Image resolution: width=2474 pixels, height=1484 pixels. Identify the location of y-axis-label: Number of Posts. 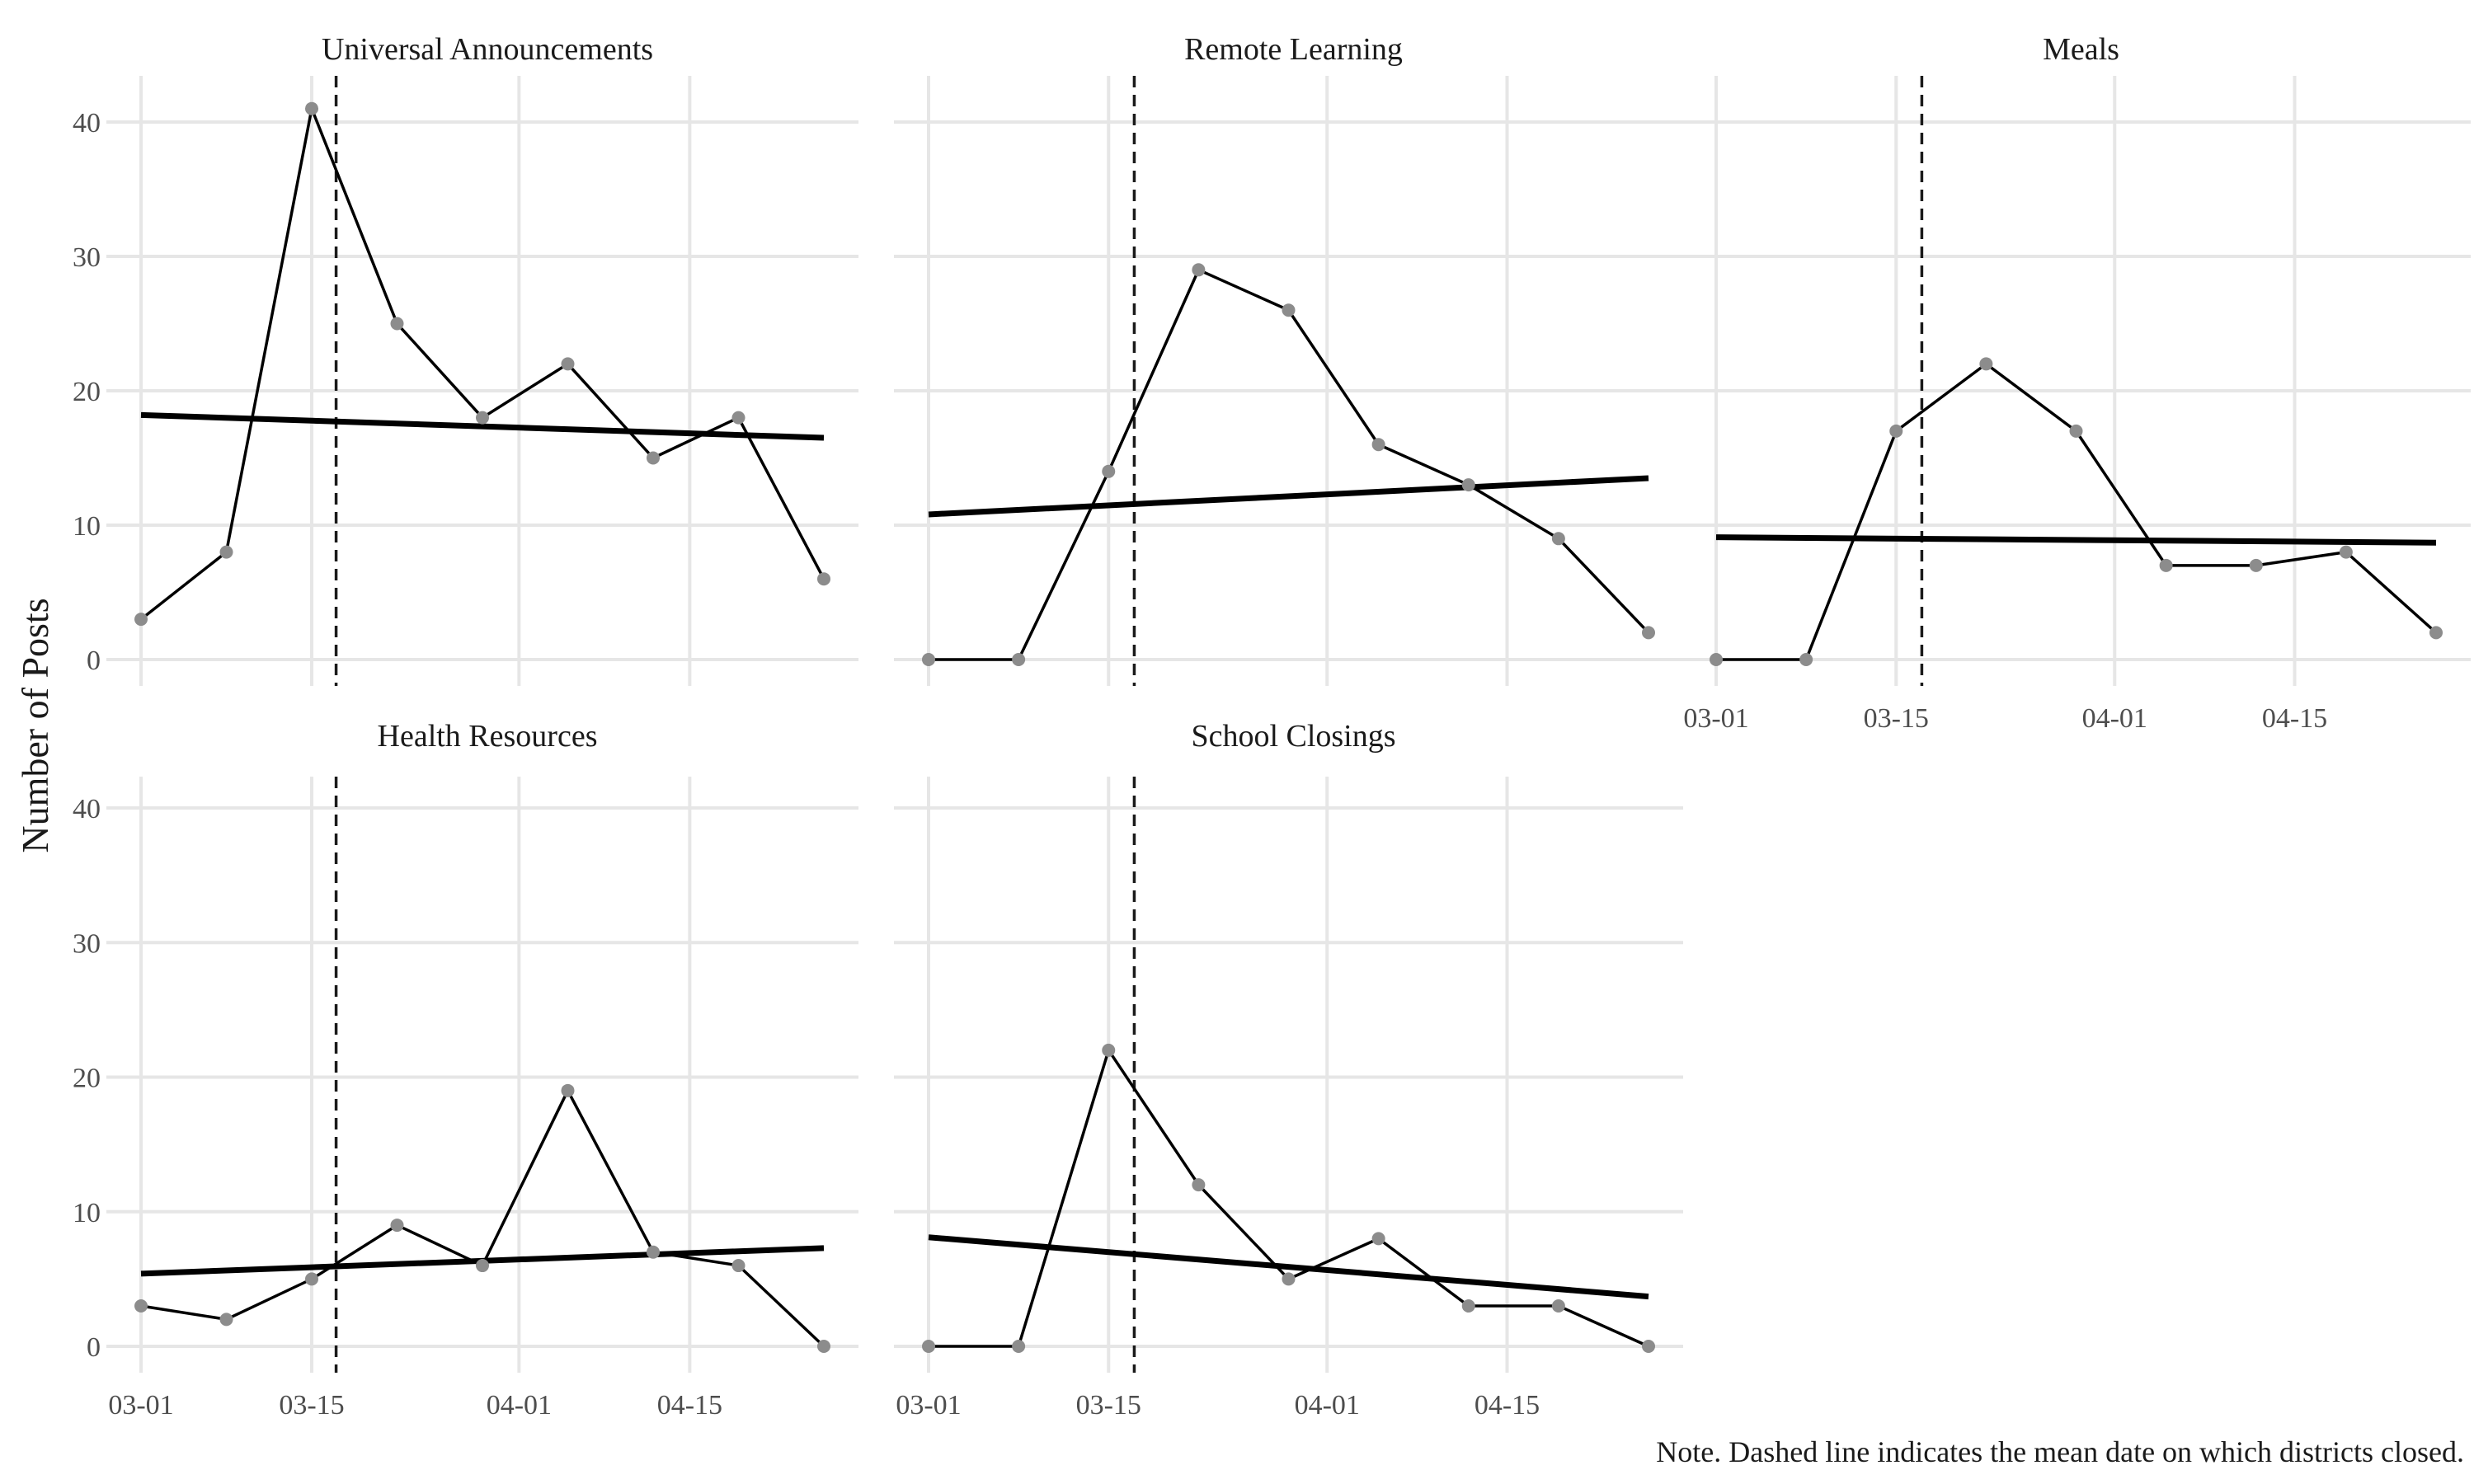
(35, 725).